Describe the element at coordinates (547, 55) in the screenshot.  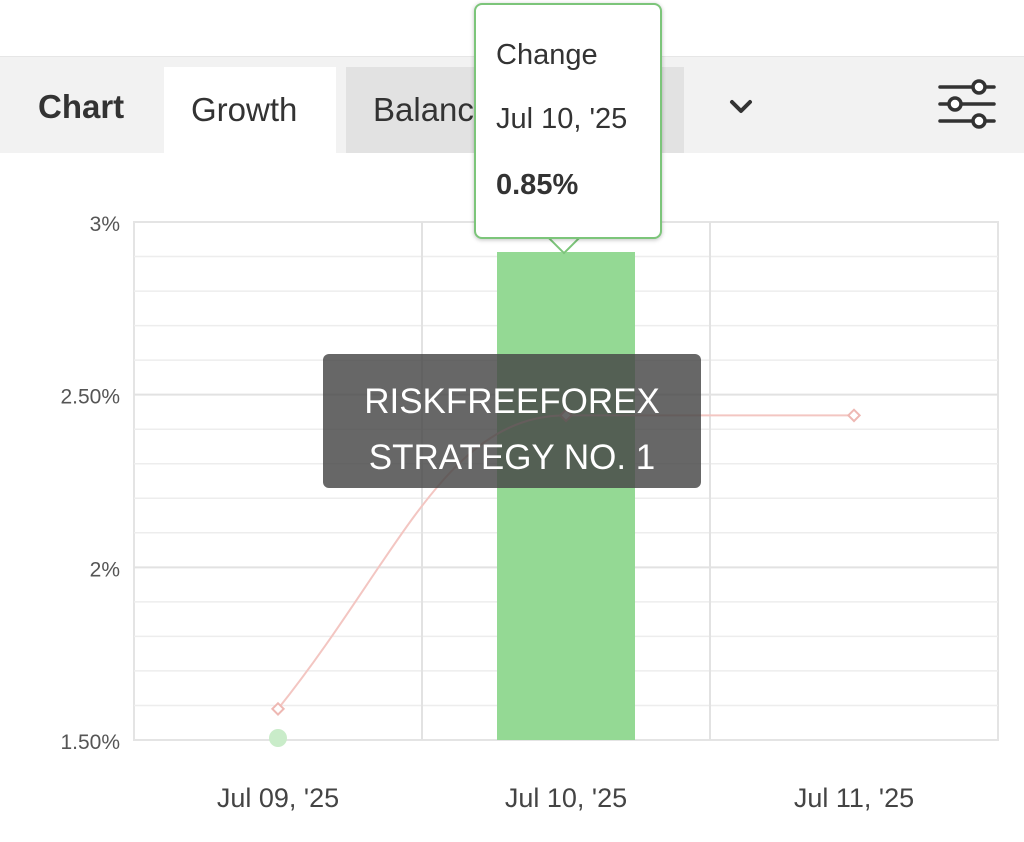
I see `tooltip-label: Change` at that location.